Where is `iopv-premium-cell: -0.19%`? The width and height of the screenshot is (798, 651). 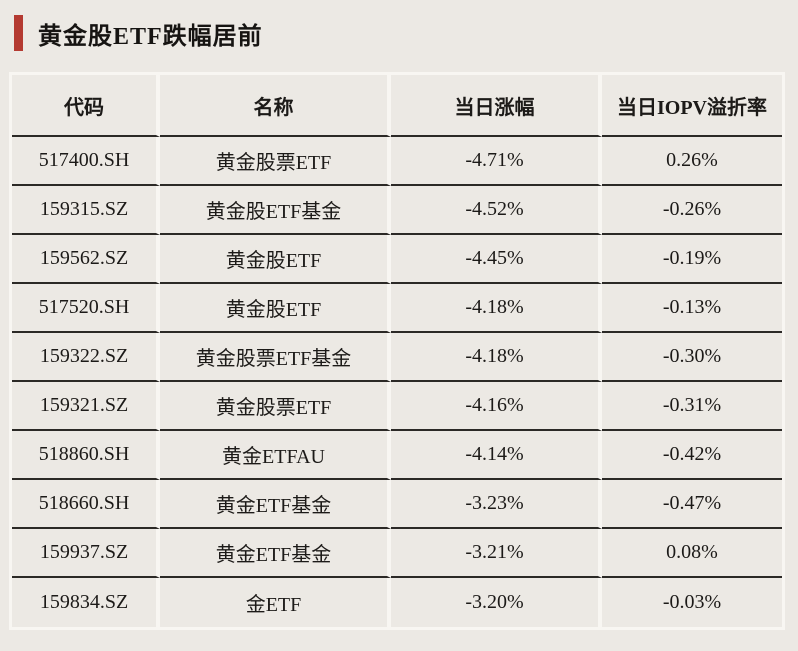 iopv-premium-cell: -0.19% is located at coordinates (692, 259).